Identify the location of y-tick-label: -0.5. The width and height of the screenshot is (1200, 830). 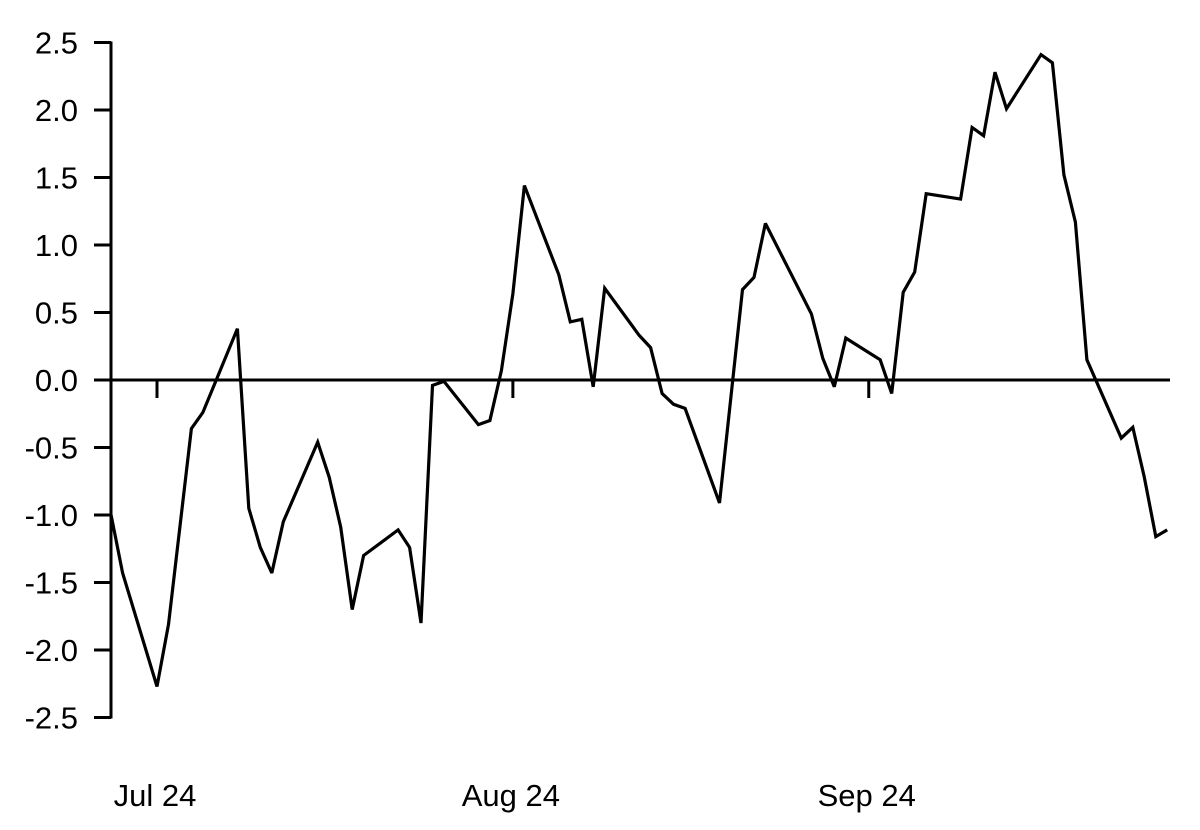
(51, 448).